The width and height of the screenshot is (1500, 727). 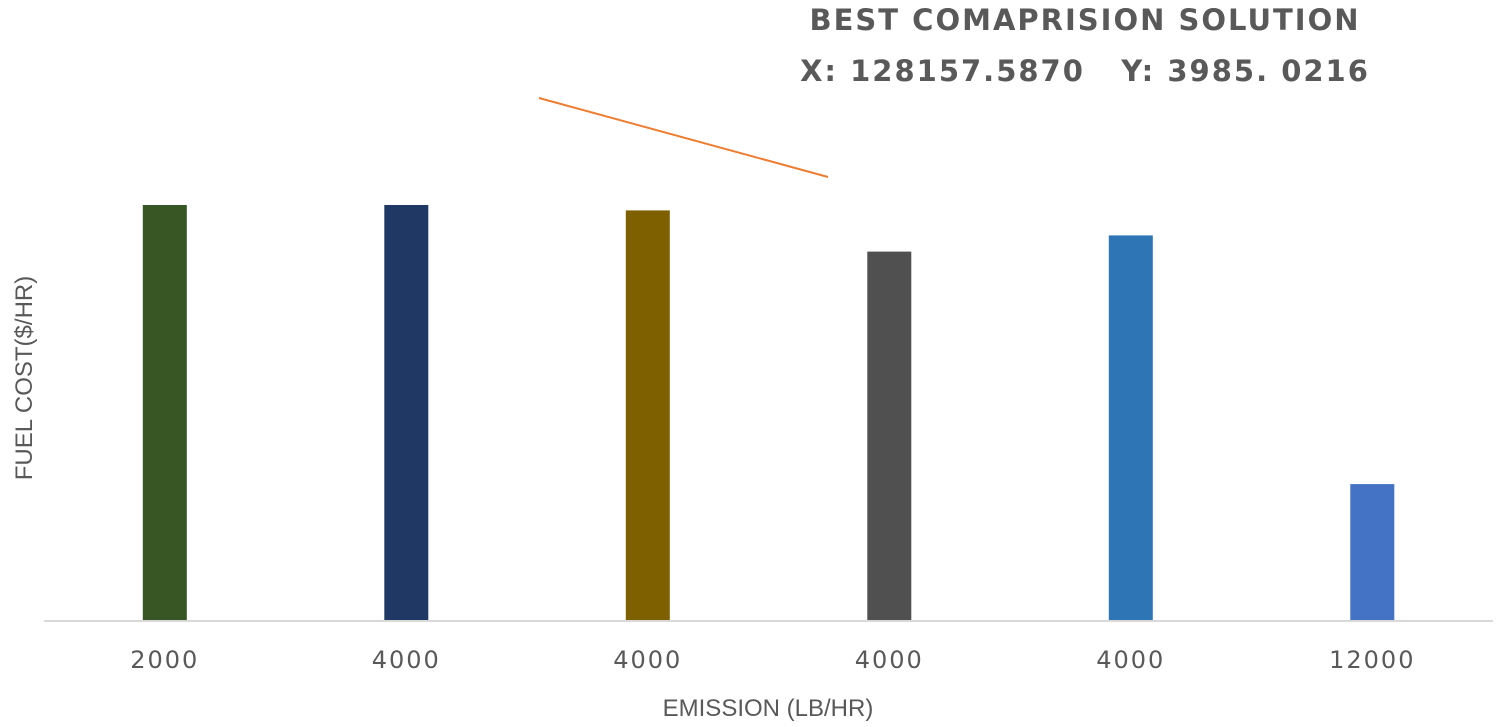 What do you see at coordinates (1130, 660) in the screenshot?
I see `x-tick-label-5: 4000` at bounding box center [1130, 660].